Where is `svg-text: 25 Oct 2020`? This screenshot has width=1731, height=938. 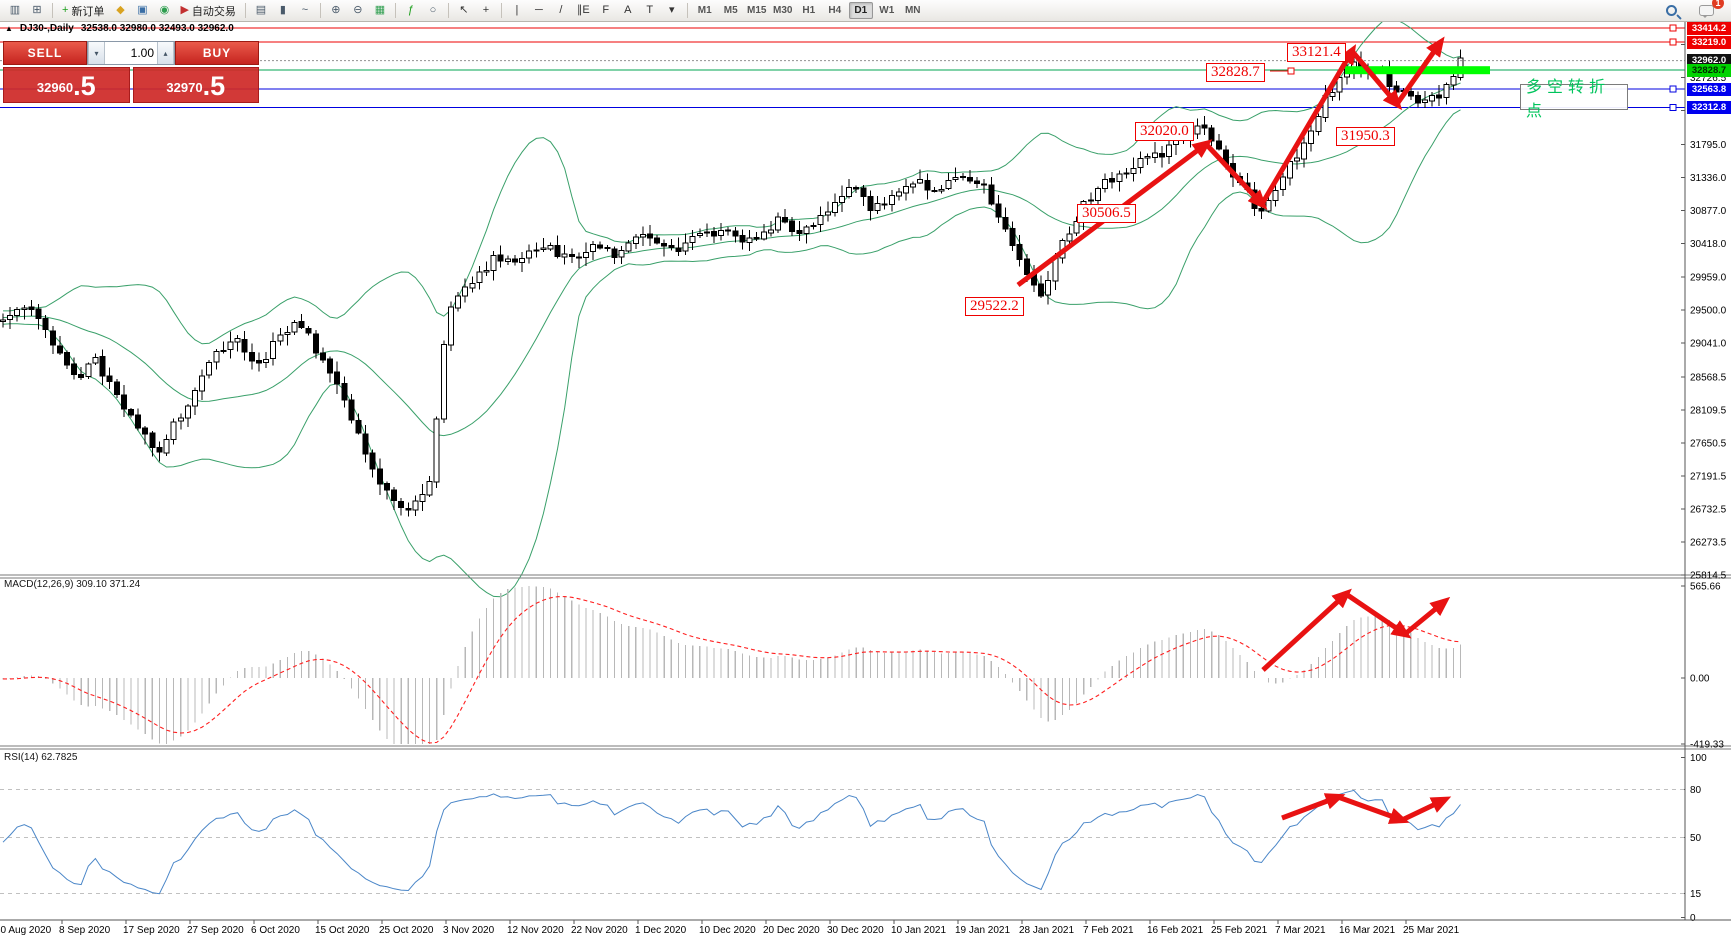 svg-text: 25 Oct 2020 is located at coordinates (406, 930).